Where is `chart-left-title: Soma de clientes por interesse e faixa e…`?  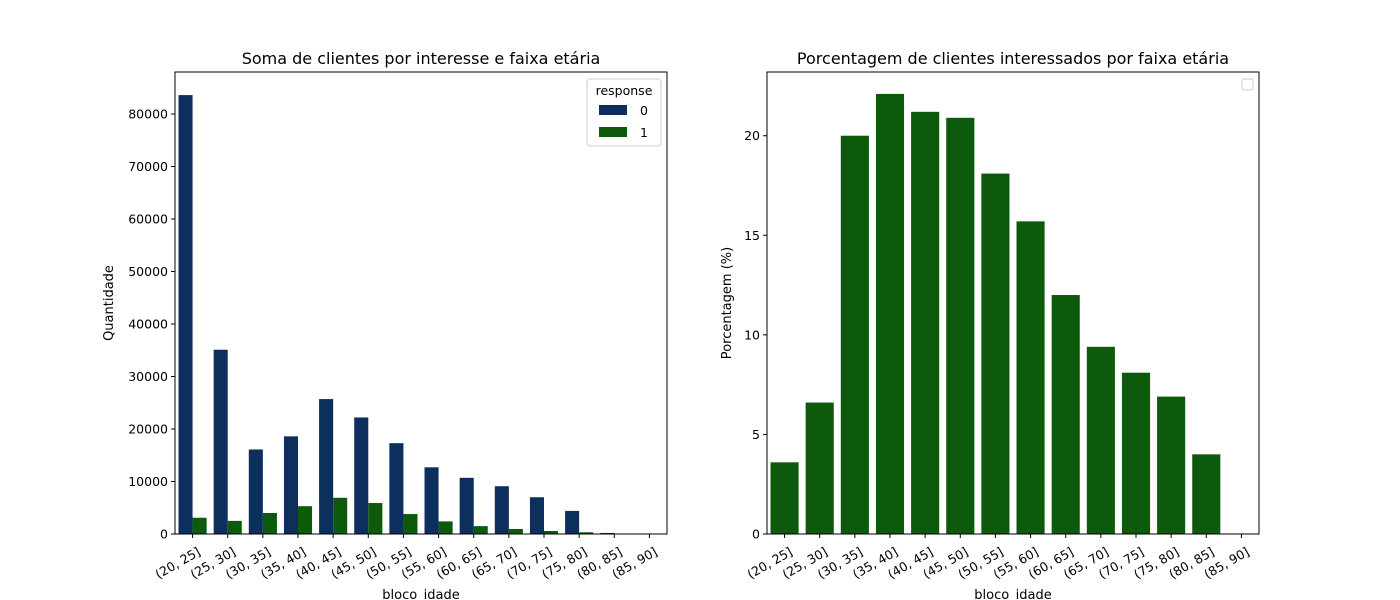 chart-left-title: Soma de clientes por interesse e faixa e… is located at coordinates (421, 58).